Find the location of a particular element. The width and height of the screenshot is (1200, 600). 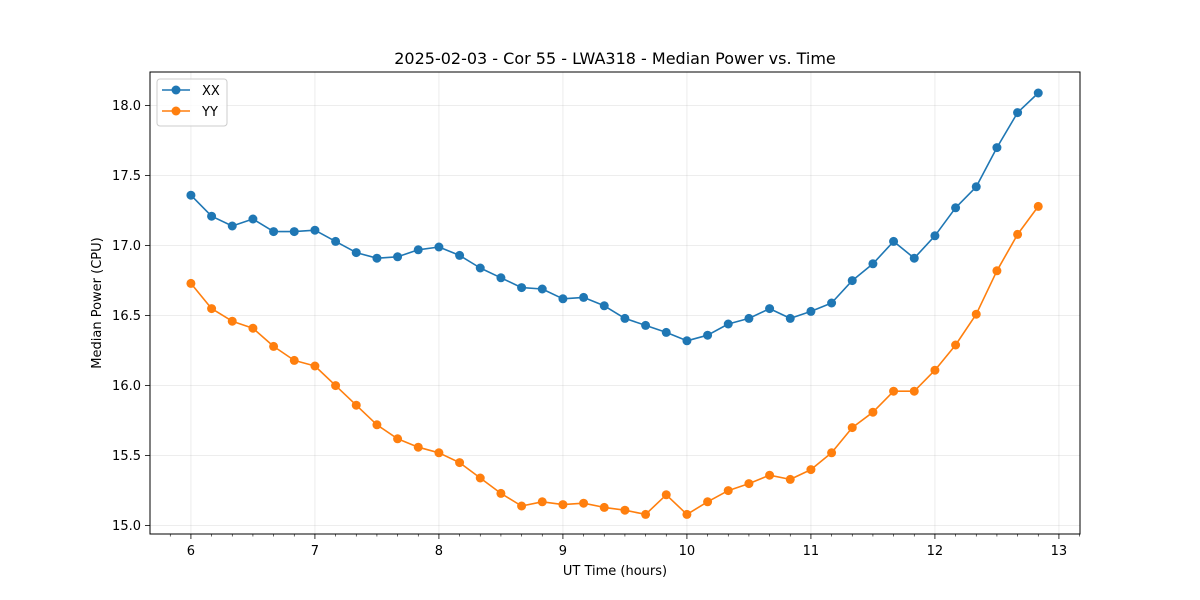

y-tick-label: 16.5 is located at coordinates (126, 316).